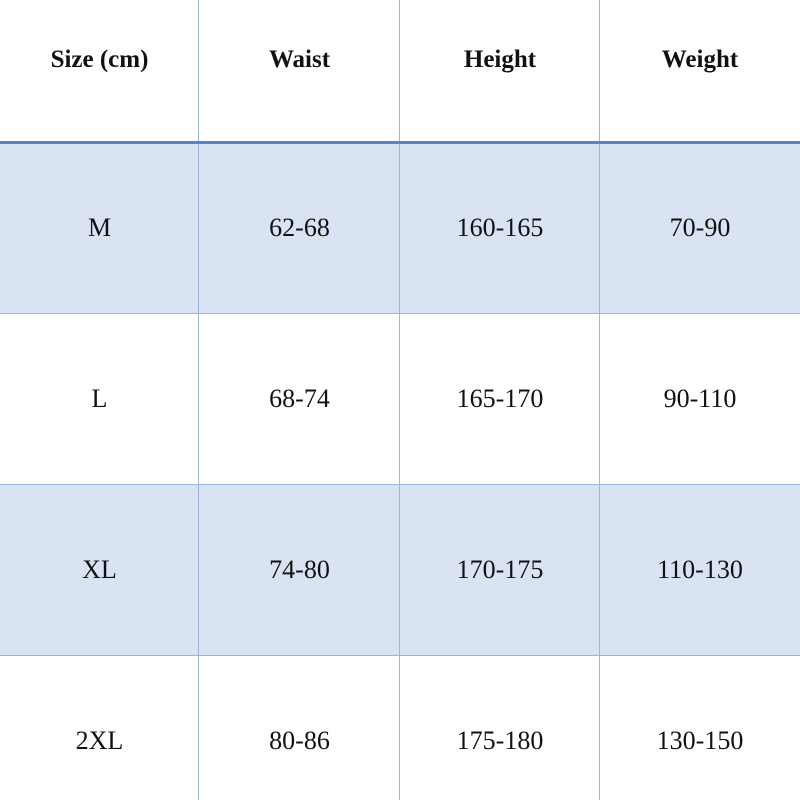 This screenshot has height=800, width=800. What do you see at coordinates (500, 569) in the screenshot?
I see `table-cell: 170-175` at bounding box center [500, 569].